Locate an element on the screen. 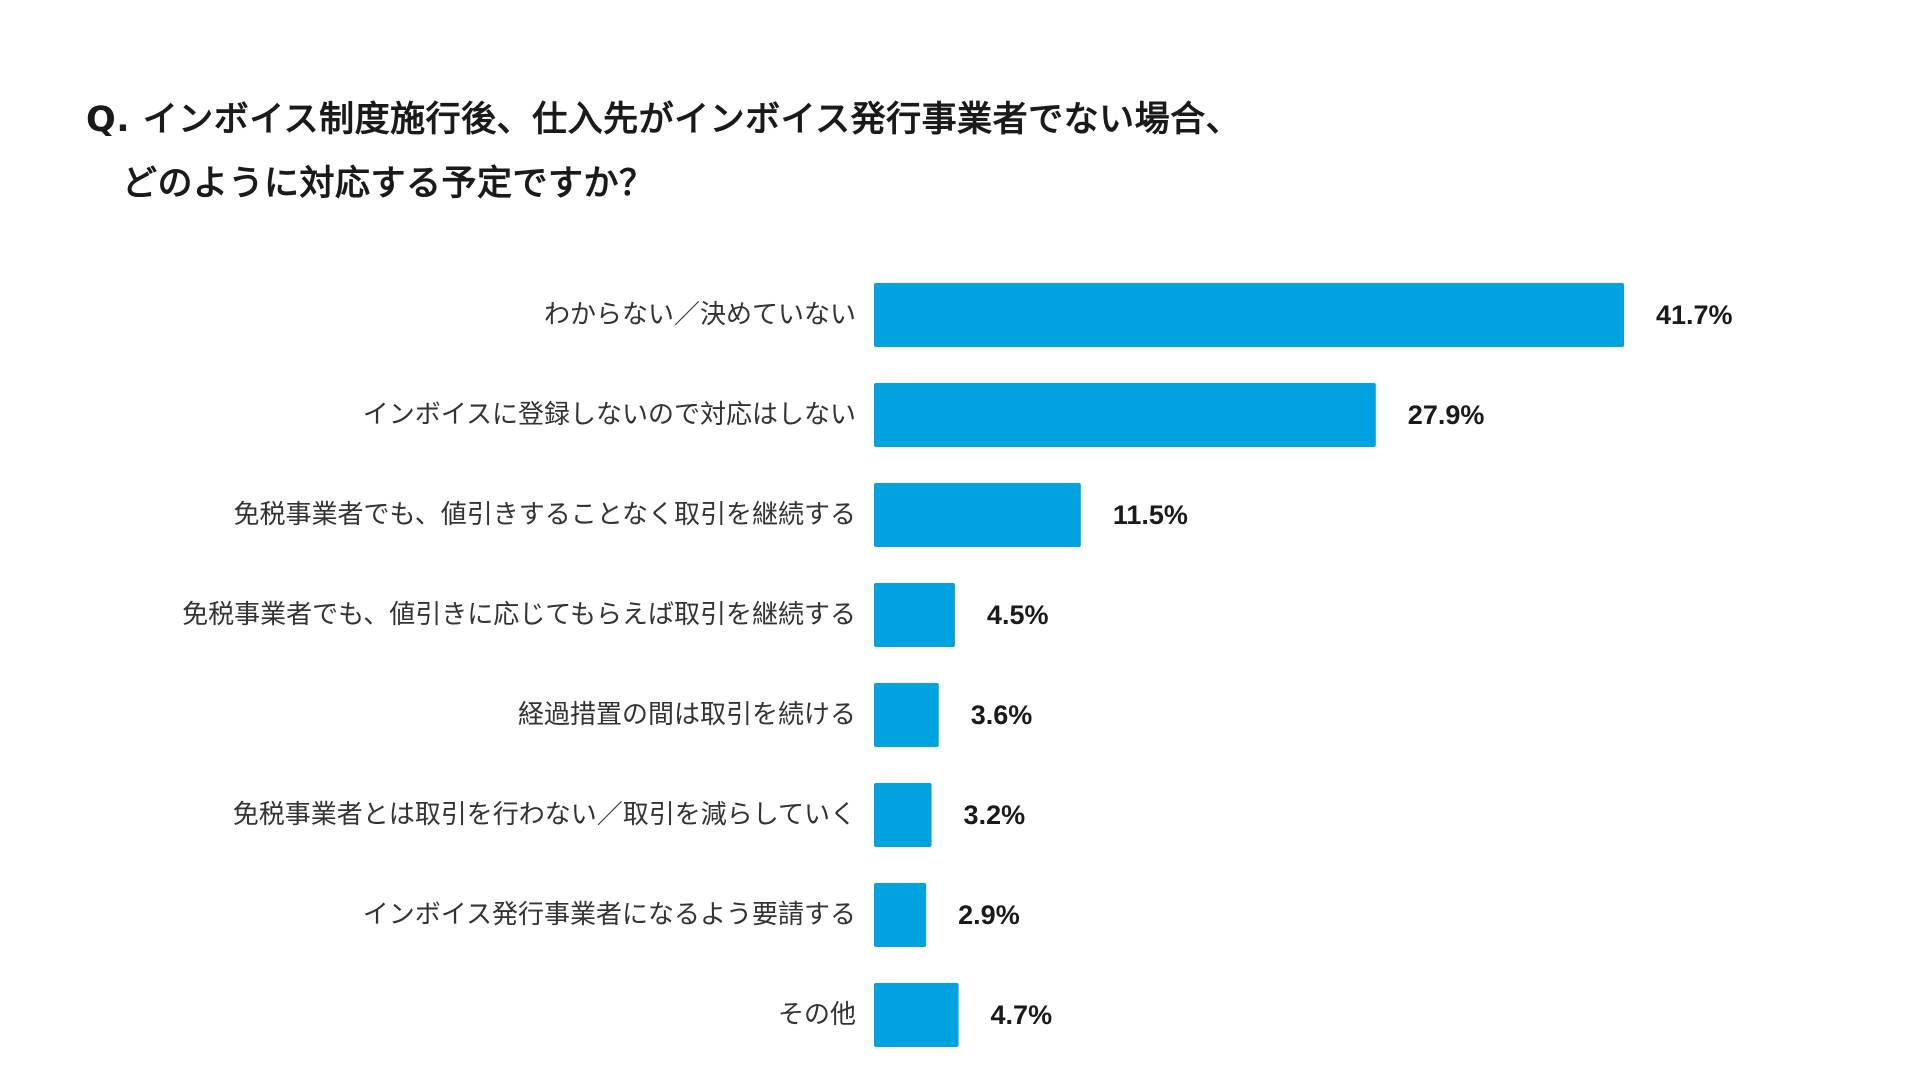 The height and width of the screenshot is (1080, 1920). value-label: 27.9% is located at coordinates (1446, 415).